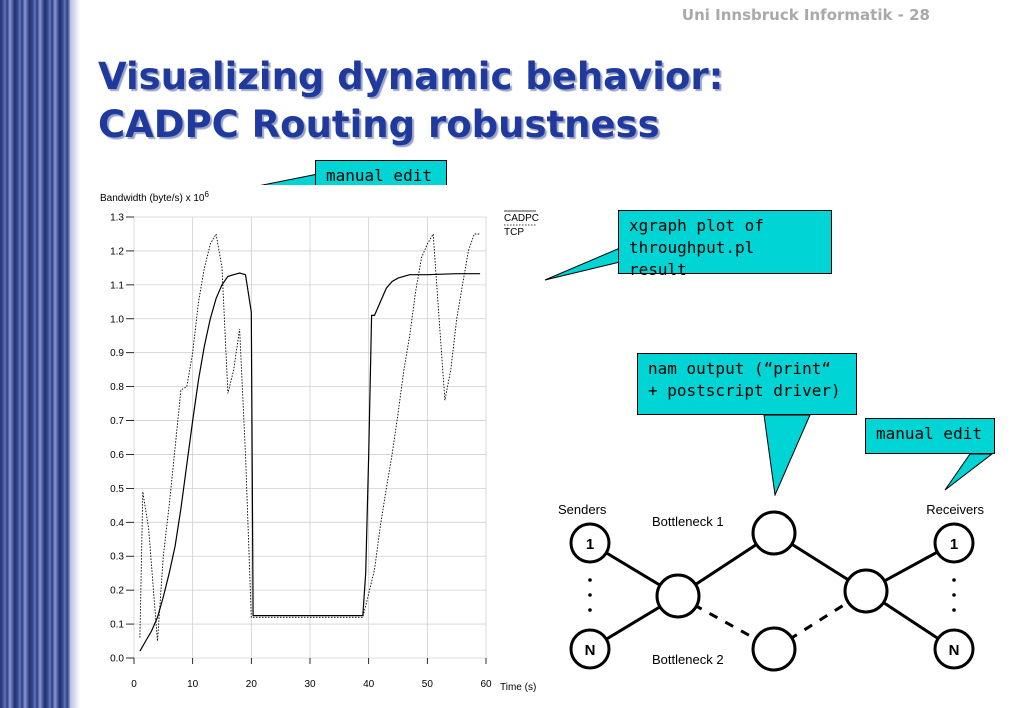  Describe the element at coordinates (411, 76) in the screenshot. I see `slide-title-line1: Visualizing dynamic behavior:` at that location.